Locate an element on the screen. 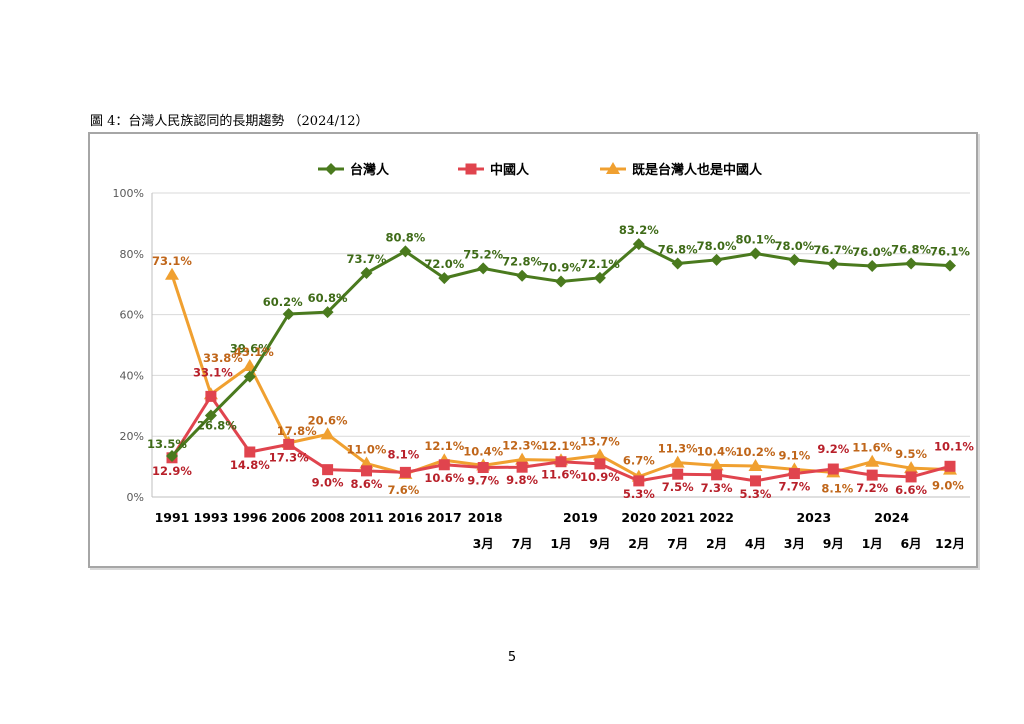  data-label-chinese: 10.1% is located at coordinates (954, 446).